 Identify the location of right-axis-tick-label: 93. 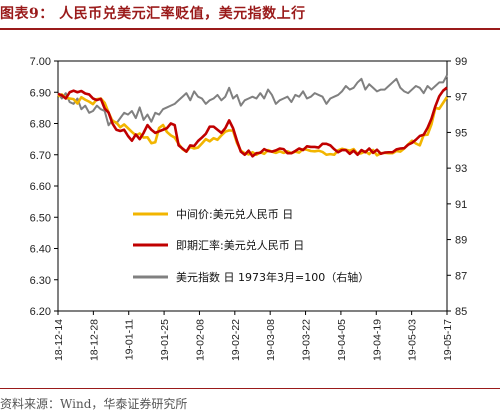
(461, 169).